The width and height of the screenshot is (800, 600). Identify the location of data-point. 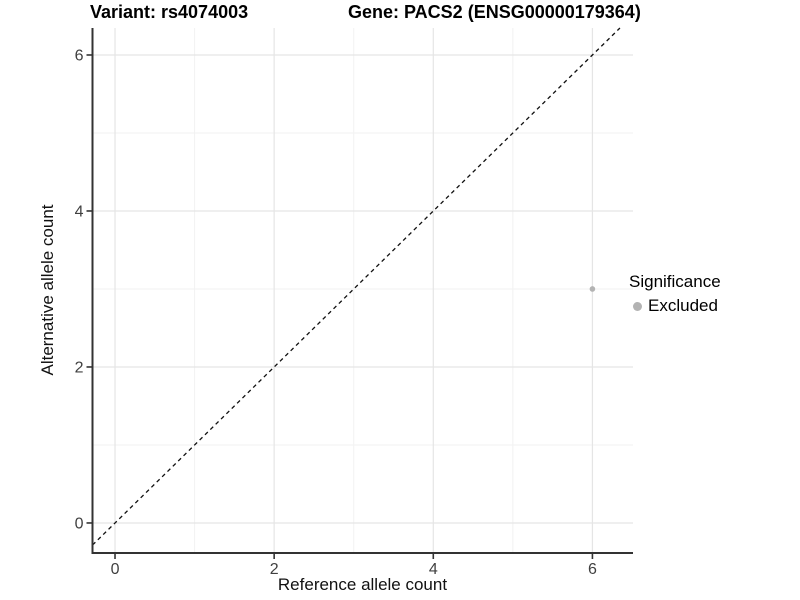
(592, 289).